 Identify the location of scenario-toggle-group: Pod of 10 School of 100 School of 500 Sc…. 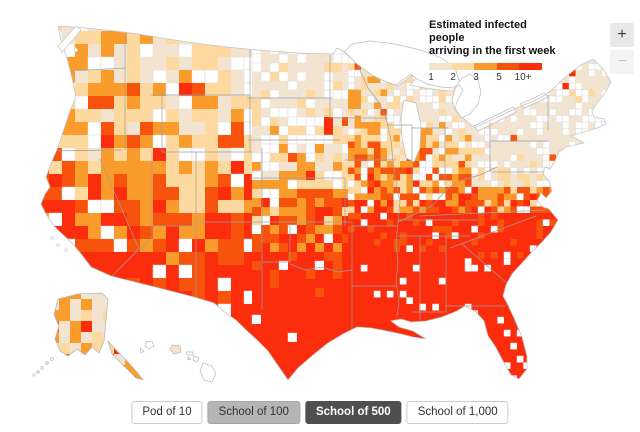
(320, 412).